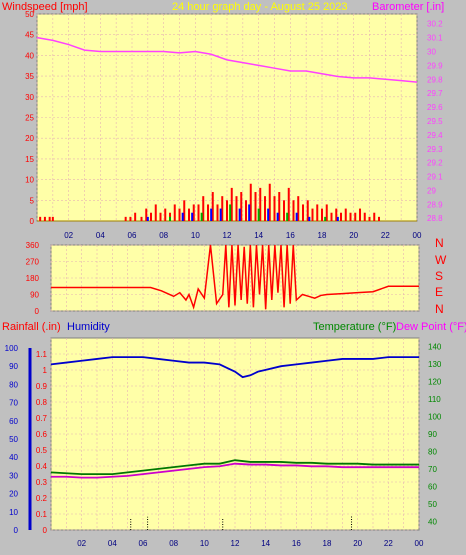 Image resolution: width=466 pixels, height=555 pixels. Describe the element at coordinates (435, 163) in the screenshot. I see `baro-tick-label: 29.2` at that location.